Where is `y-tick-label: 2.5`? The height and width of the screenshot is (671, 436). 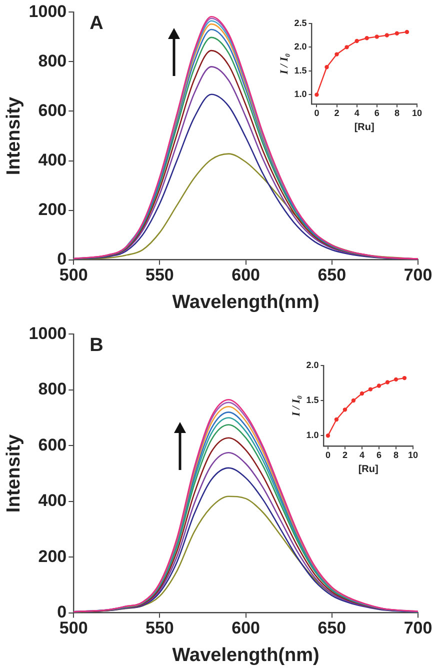
y-tick-label: 2.5 is located at coordinates (300, 23).